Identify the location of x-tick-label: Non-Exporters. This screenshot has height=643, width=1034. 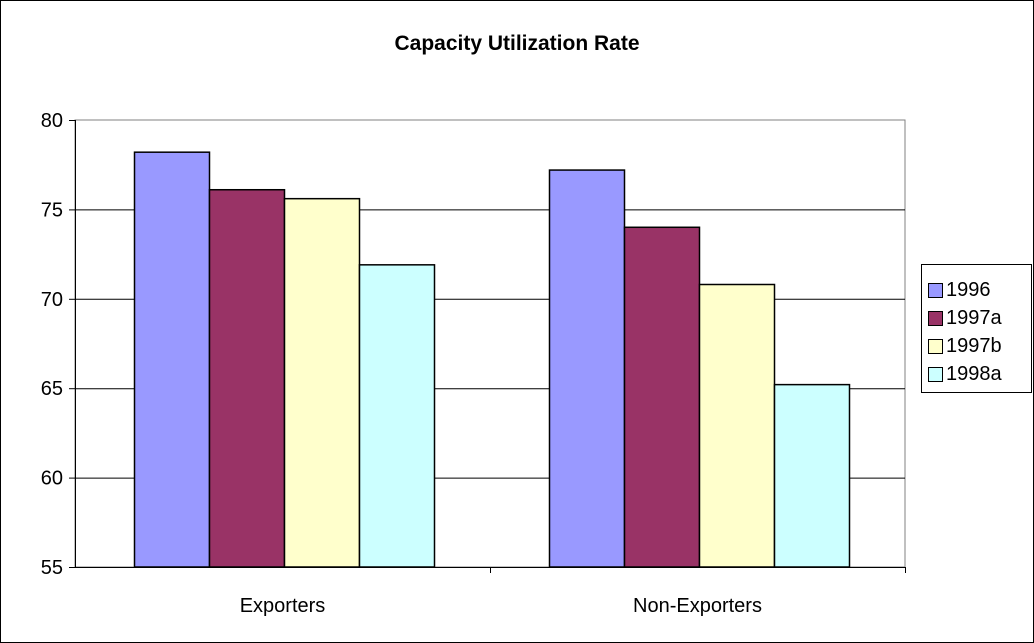
(697, 606).